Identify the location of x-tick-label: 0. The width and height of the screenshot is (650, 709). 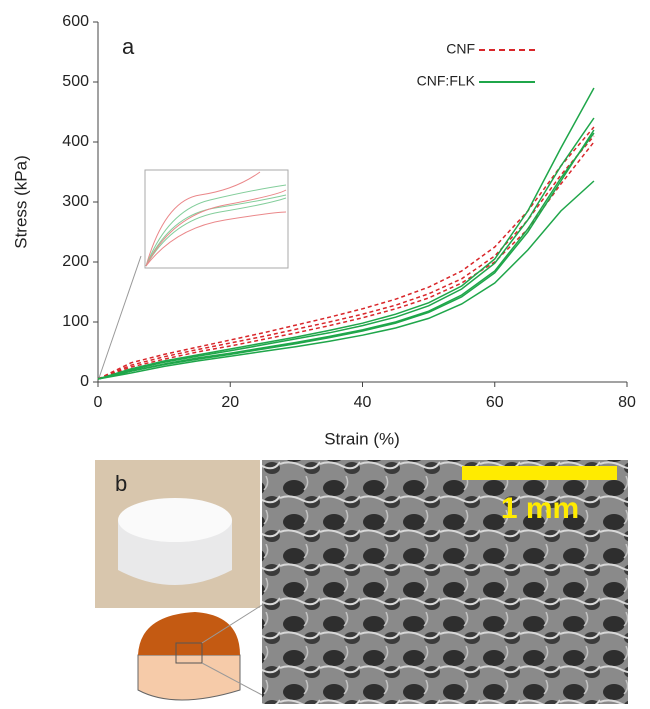
(98, 402).